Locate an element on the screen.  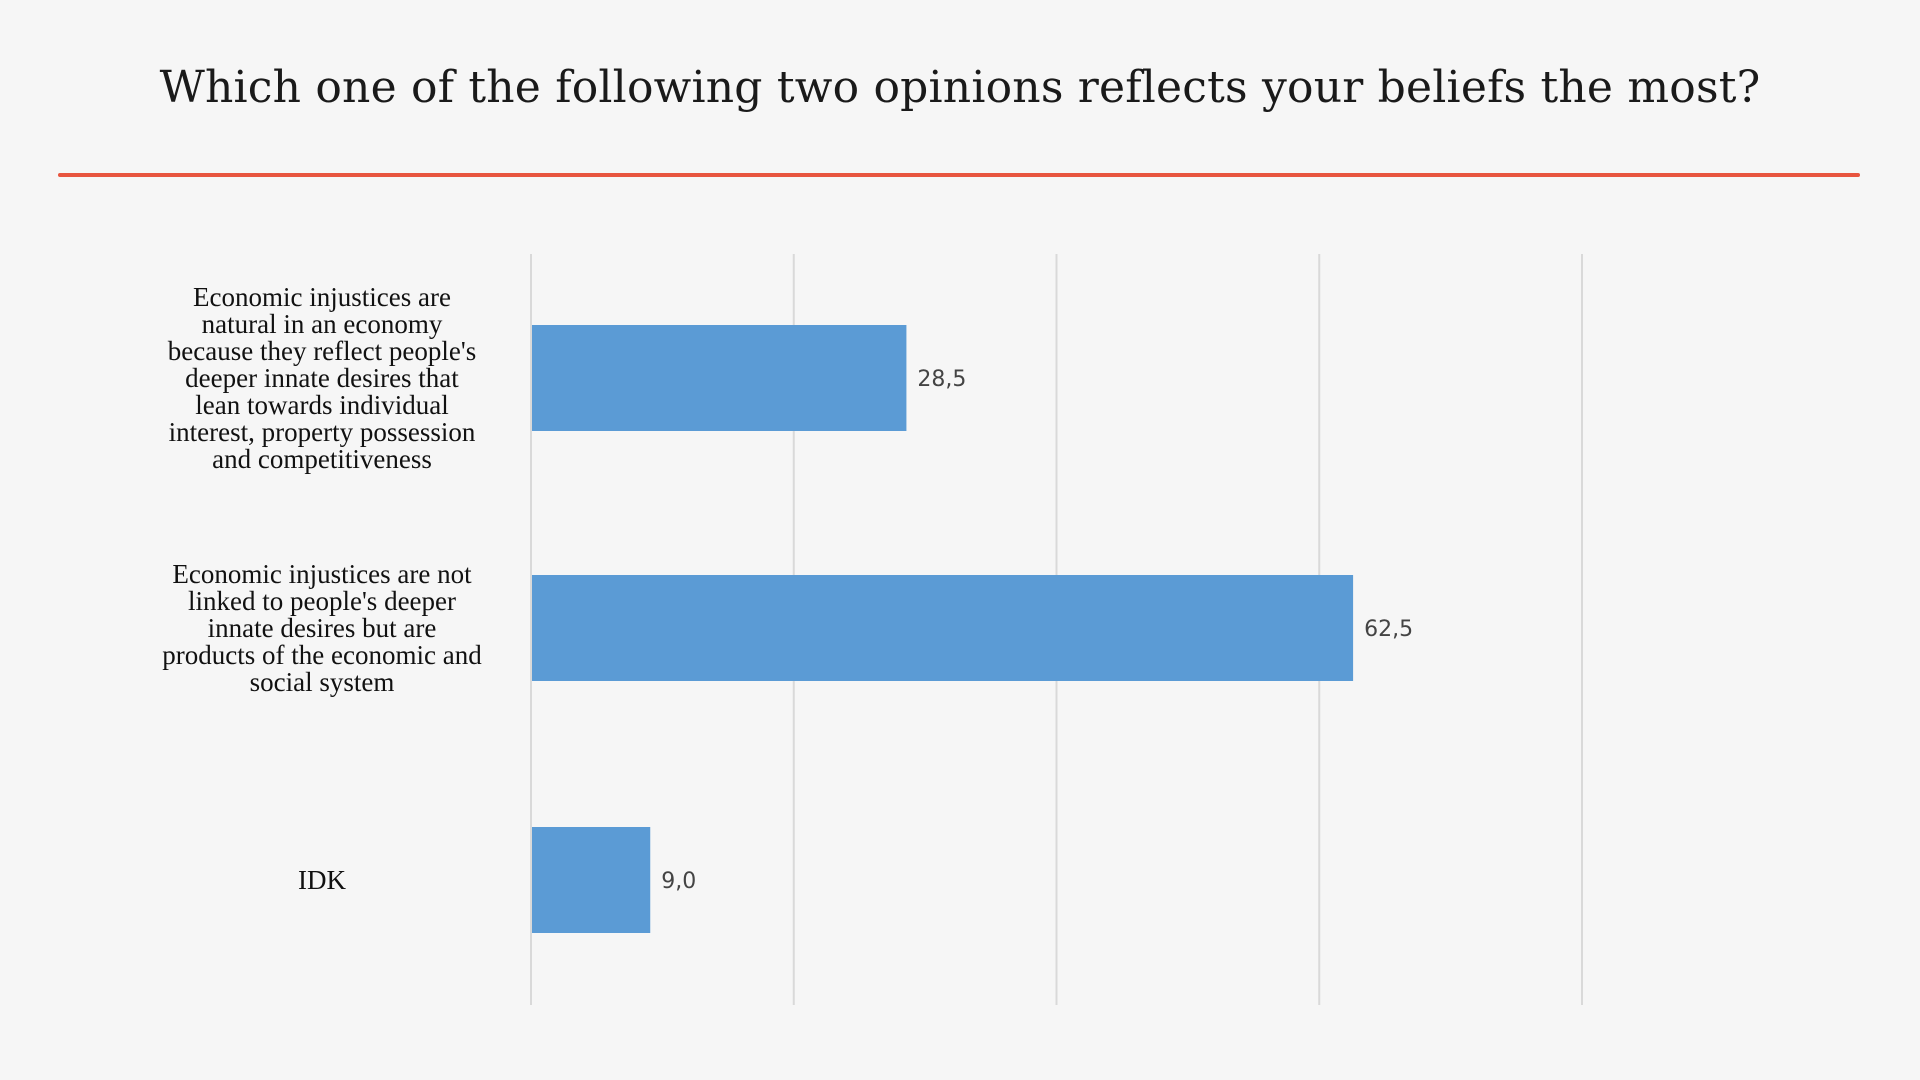
category-label-0-line-4: lean towards individual is located at coordinates (321, 405).